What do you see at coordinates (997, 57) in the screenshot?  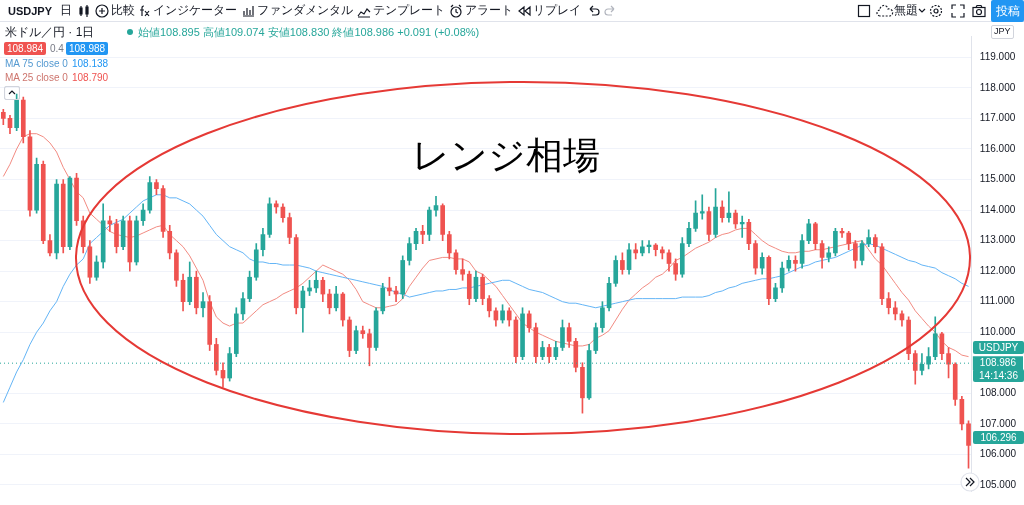 I see `y-tick-label: 119.000` at bounding box center [997, 57].